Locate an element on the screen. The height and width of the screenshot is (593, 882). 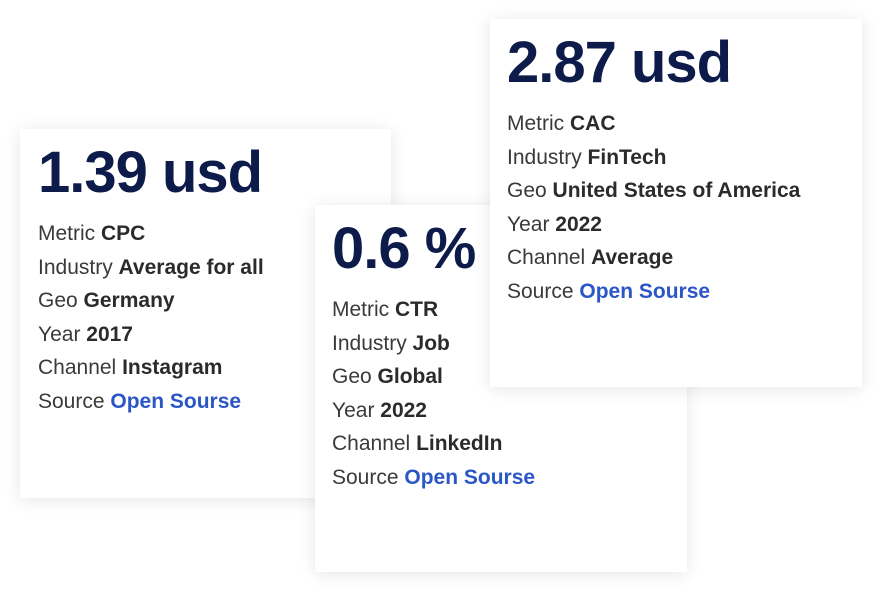
channel-row: Channel Average is located at coordinates (684, 258).